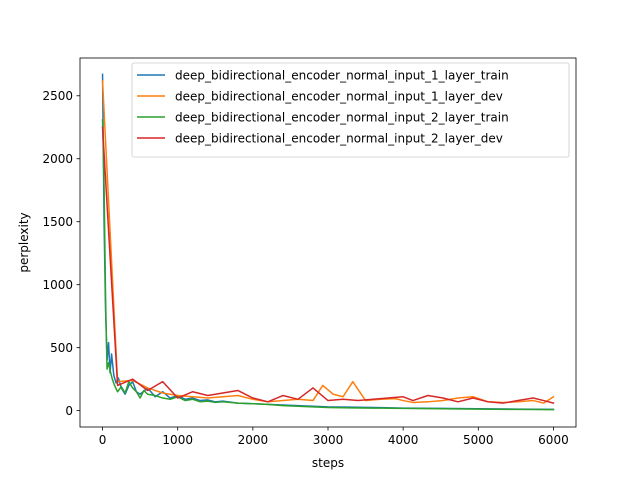 The width and height of the screenshot is (640, 480). Describe the element at coordinates (328, 440) in the screenshot. I see `x-tick-label: 3000` at that location.